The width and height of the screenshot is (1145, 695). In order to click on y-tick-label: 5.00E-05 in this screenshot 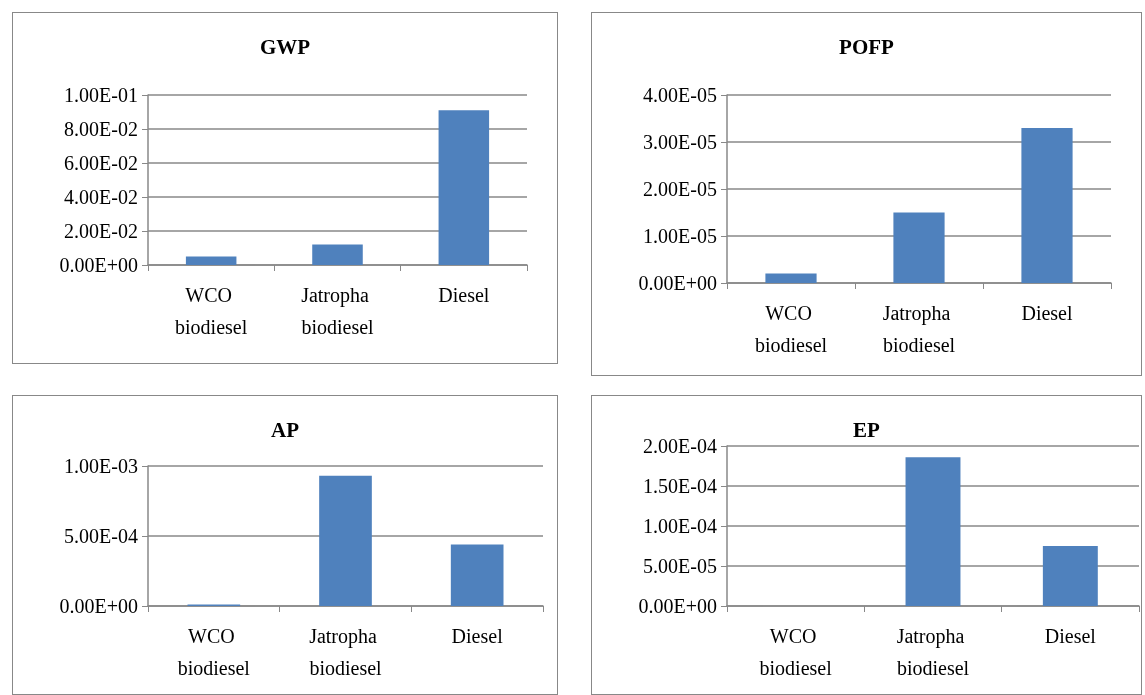, I will do `click(680, 566)`.